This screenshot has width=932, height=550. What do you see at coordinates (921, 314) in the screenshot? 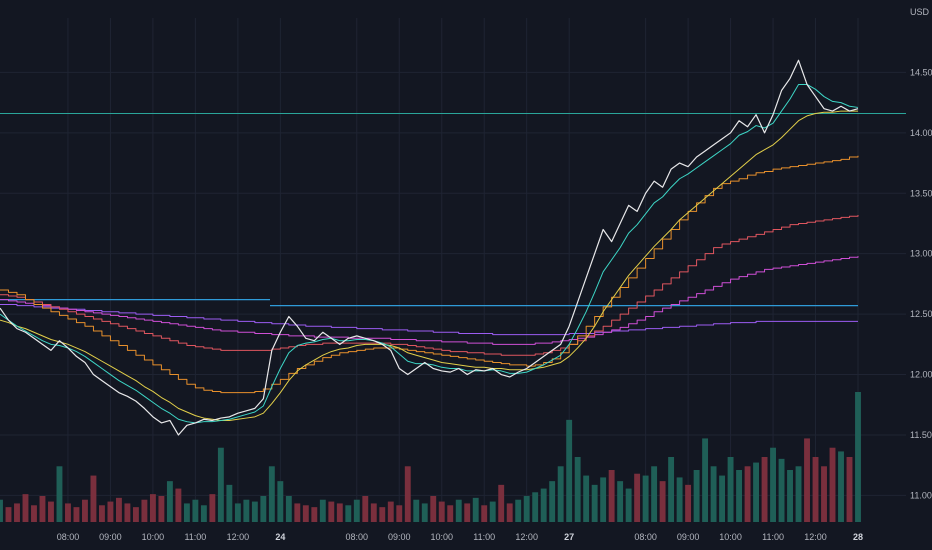
I see `y-tick-label: 12.50` at bounding box center [921, 314].